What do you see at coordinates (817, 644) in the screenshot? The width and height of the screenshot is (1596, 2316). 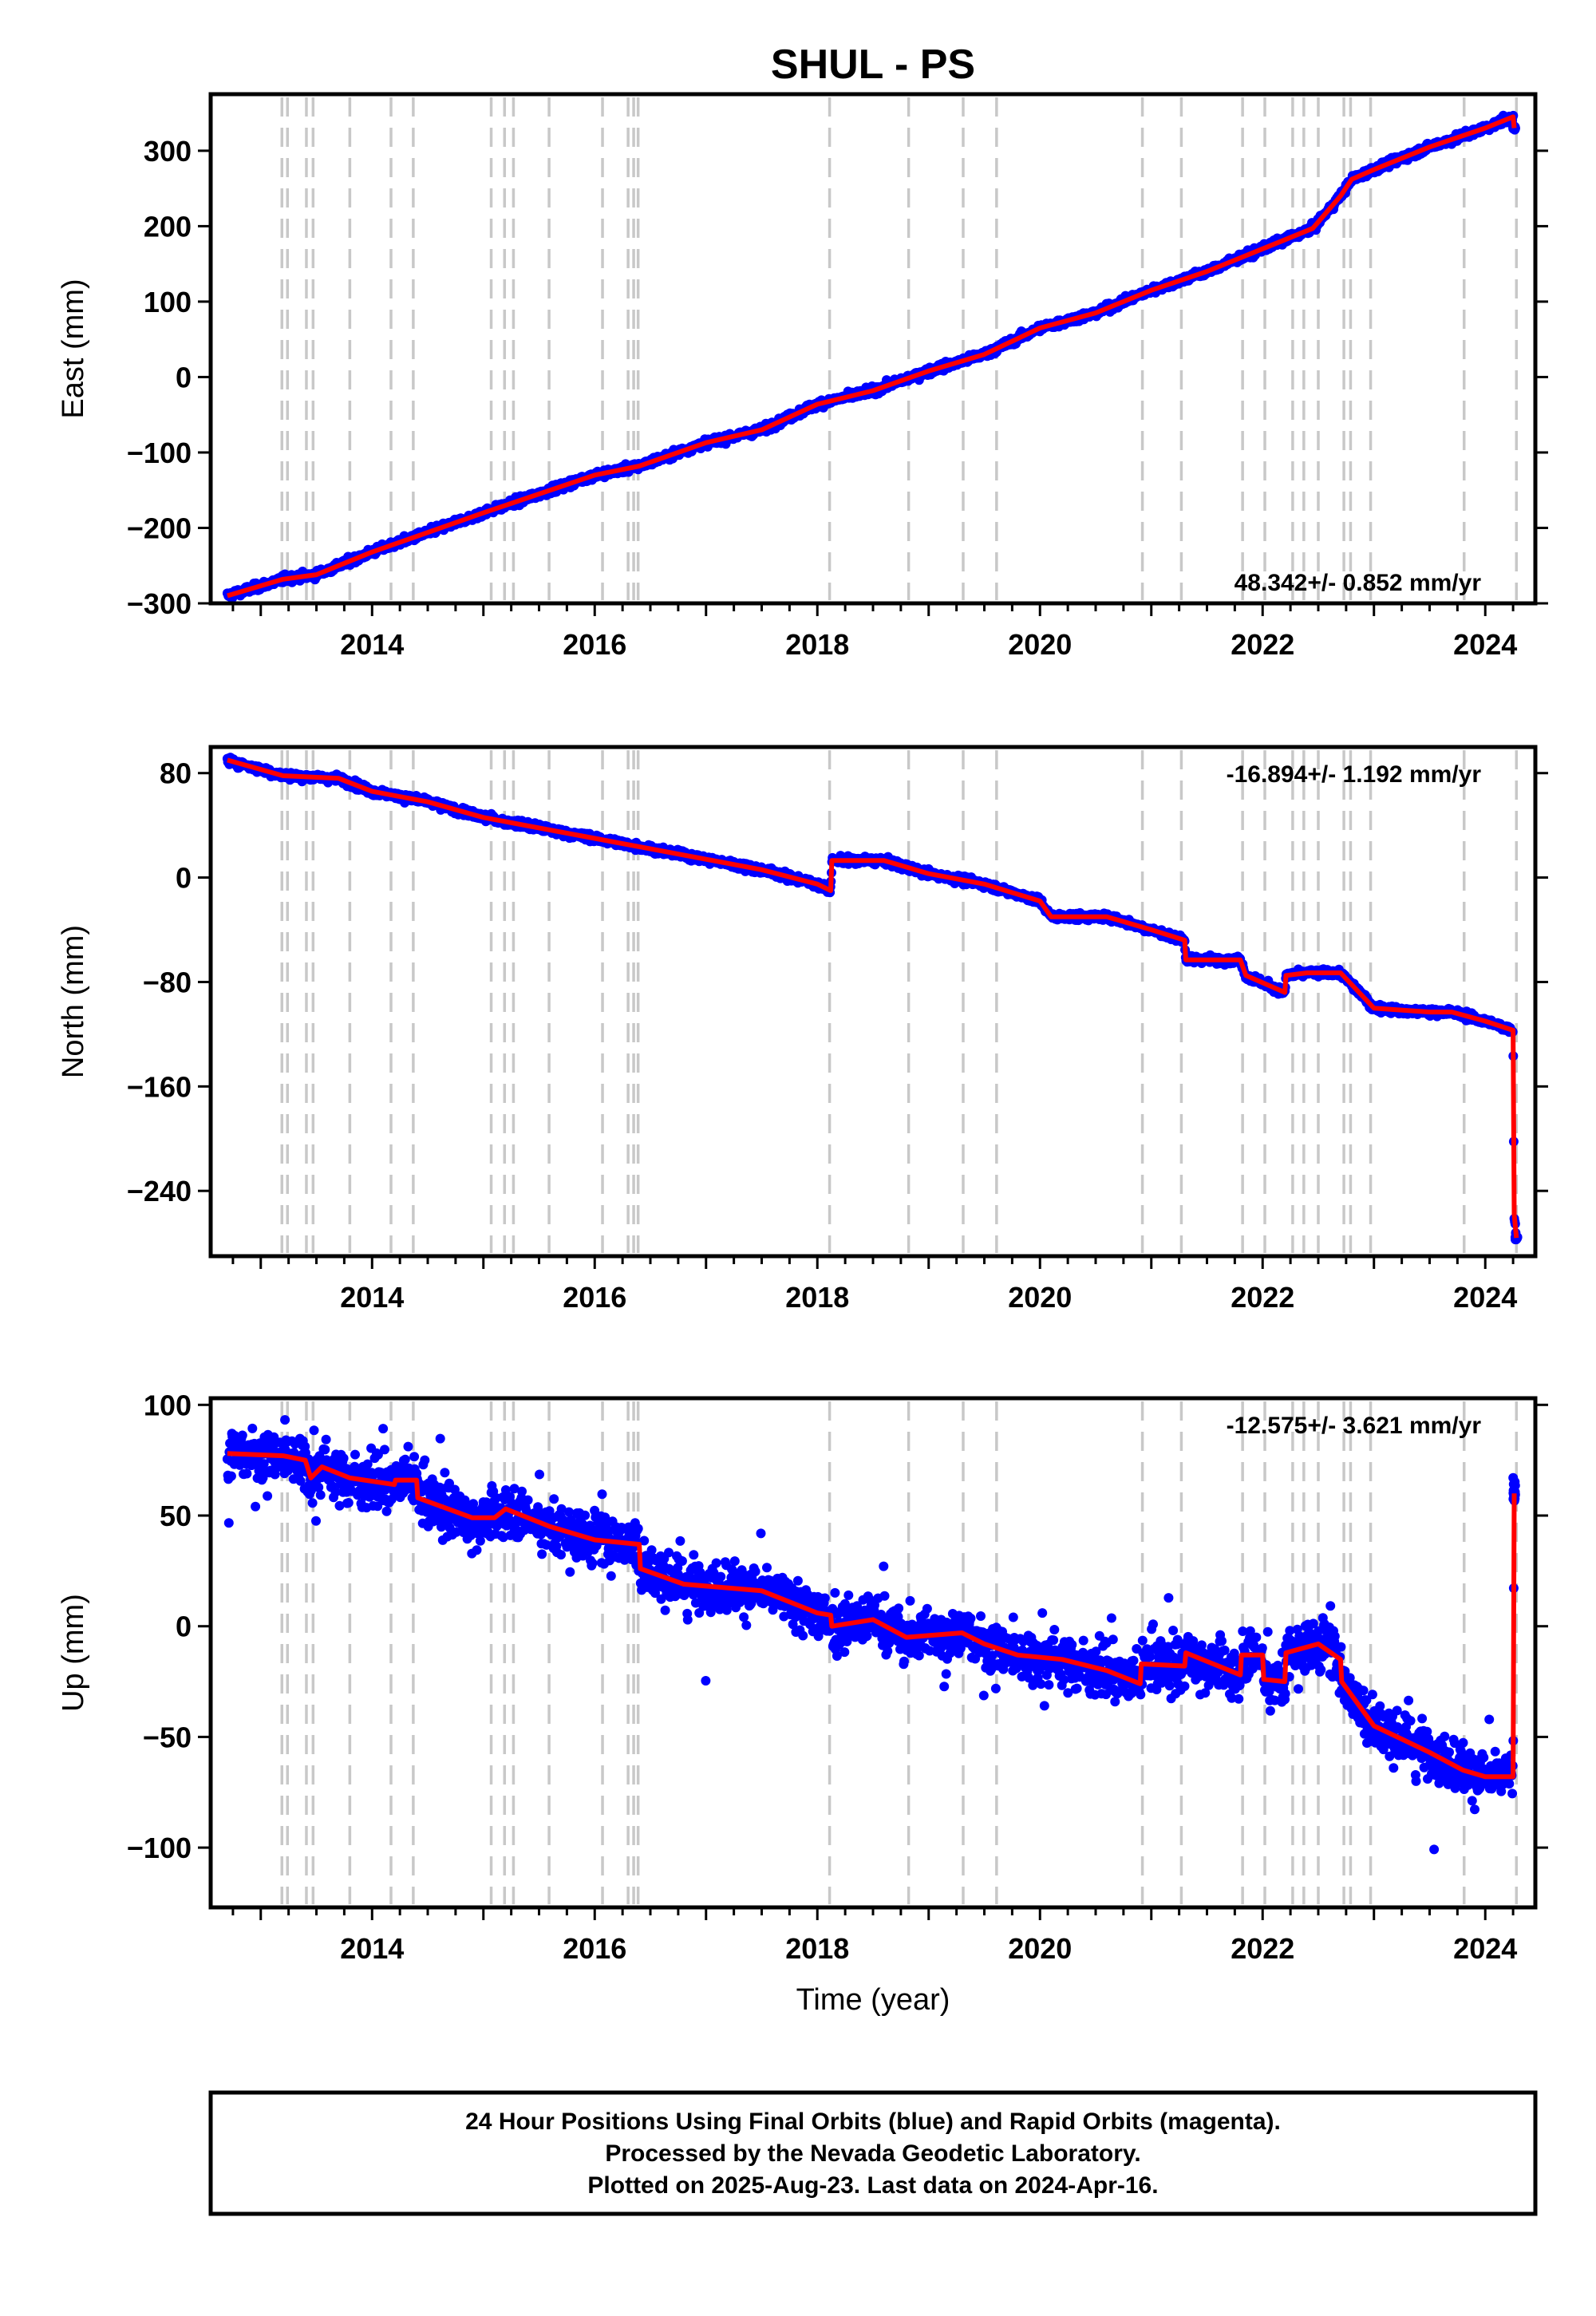 I see `x-tick-label: 2018` at bounding box center [817, 644].